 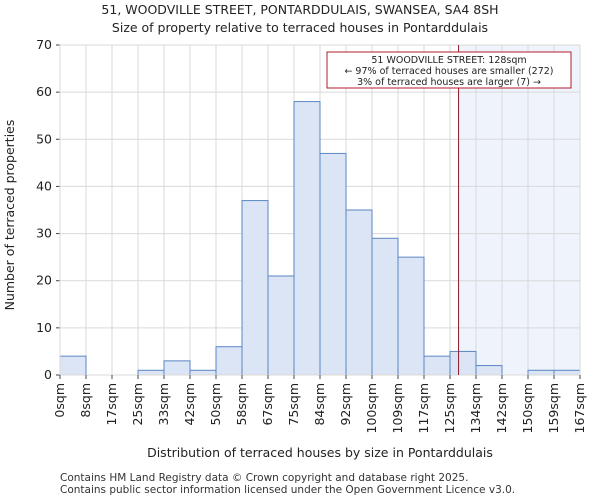 What do you see at coordinates (371, 408) in the screenshot?
I see `x-tick-label: 100sqm` at bounding box center [371, 408].